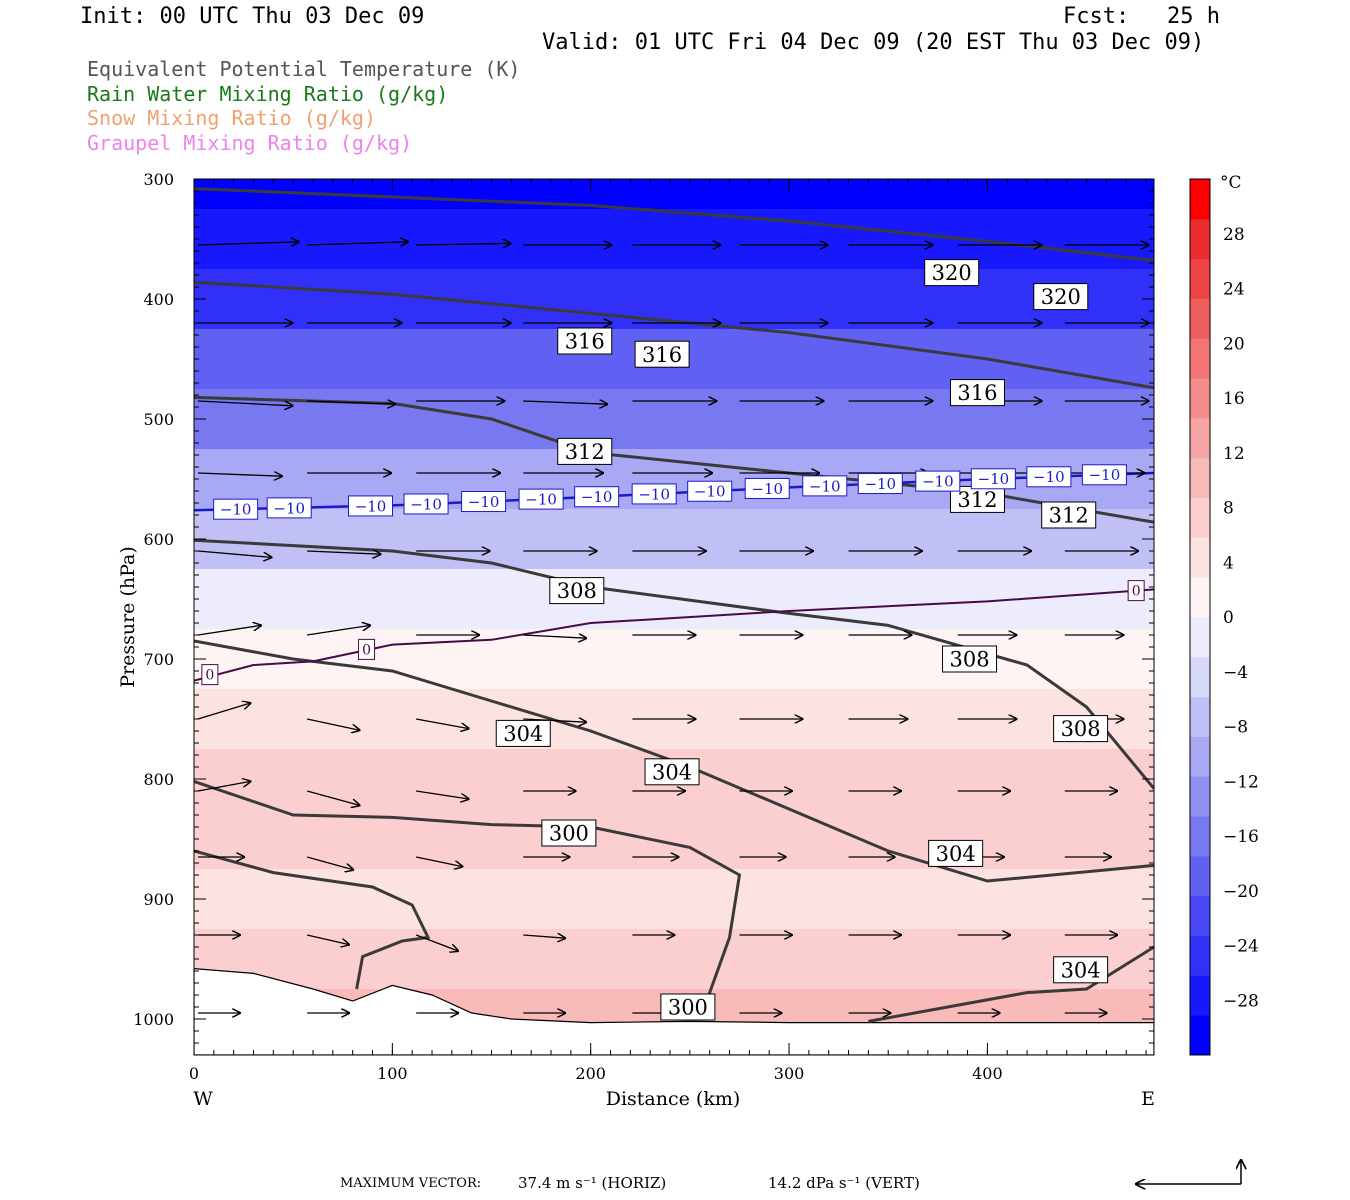 Image resolution: width=1350 pixels, height=1200 pixels. I want to click on theta-e-label-text: 320, so click(1061, 297).